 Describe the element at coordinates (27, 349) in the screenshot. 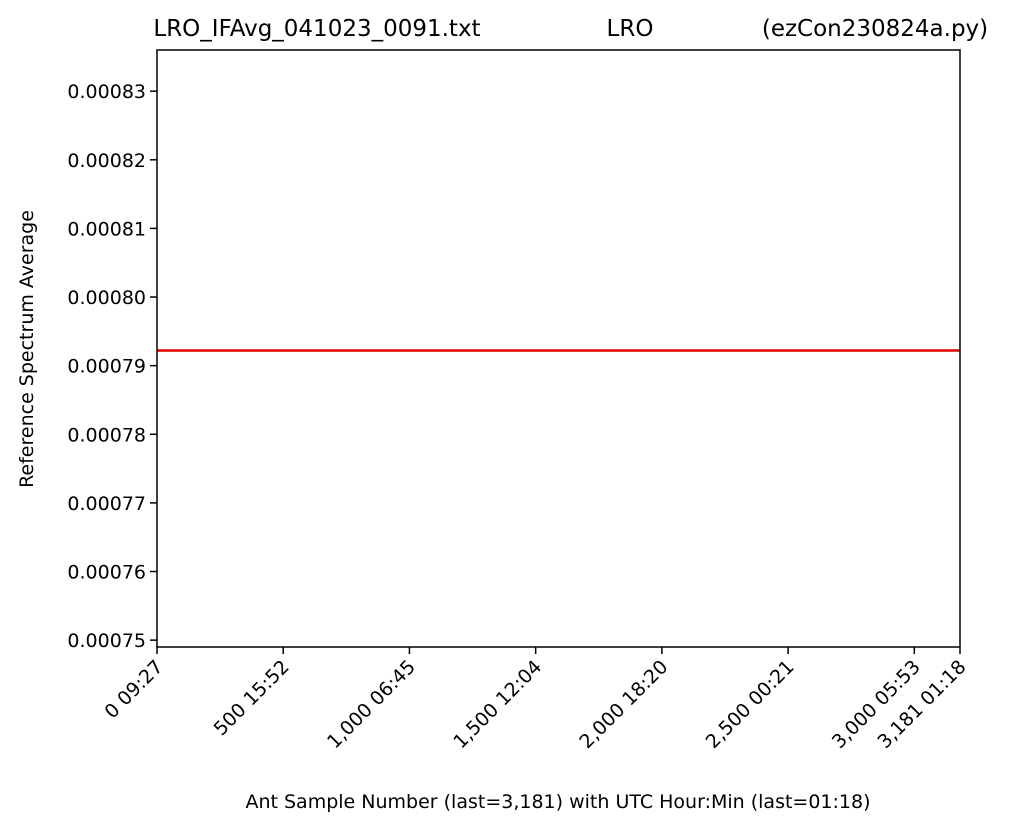

I see `y-axis-label: Reference Spectrum Average` at that location.